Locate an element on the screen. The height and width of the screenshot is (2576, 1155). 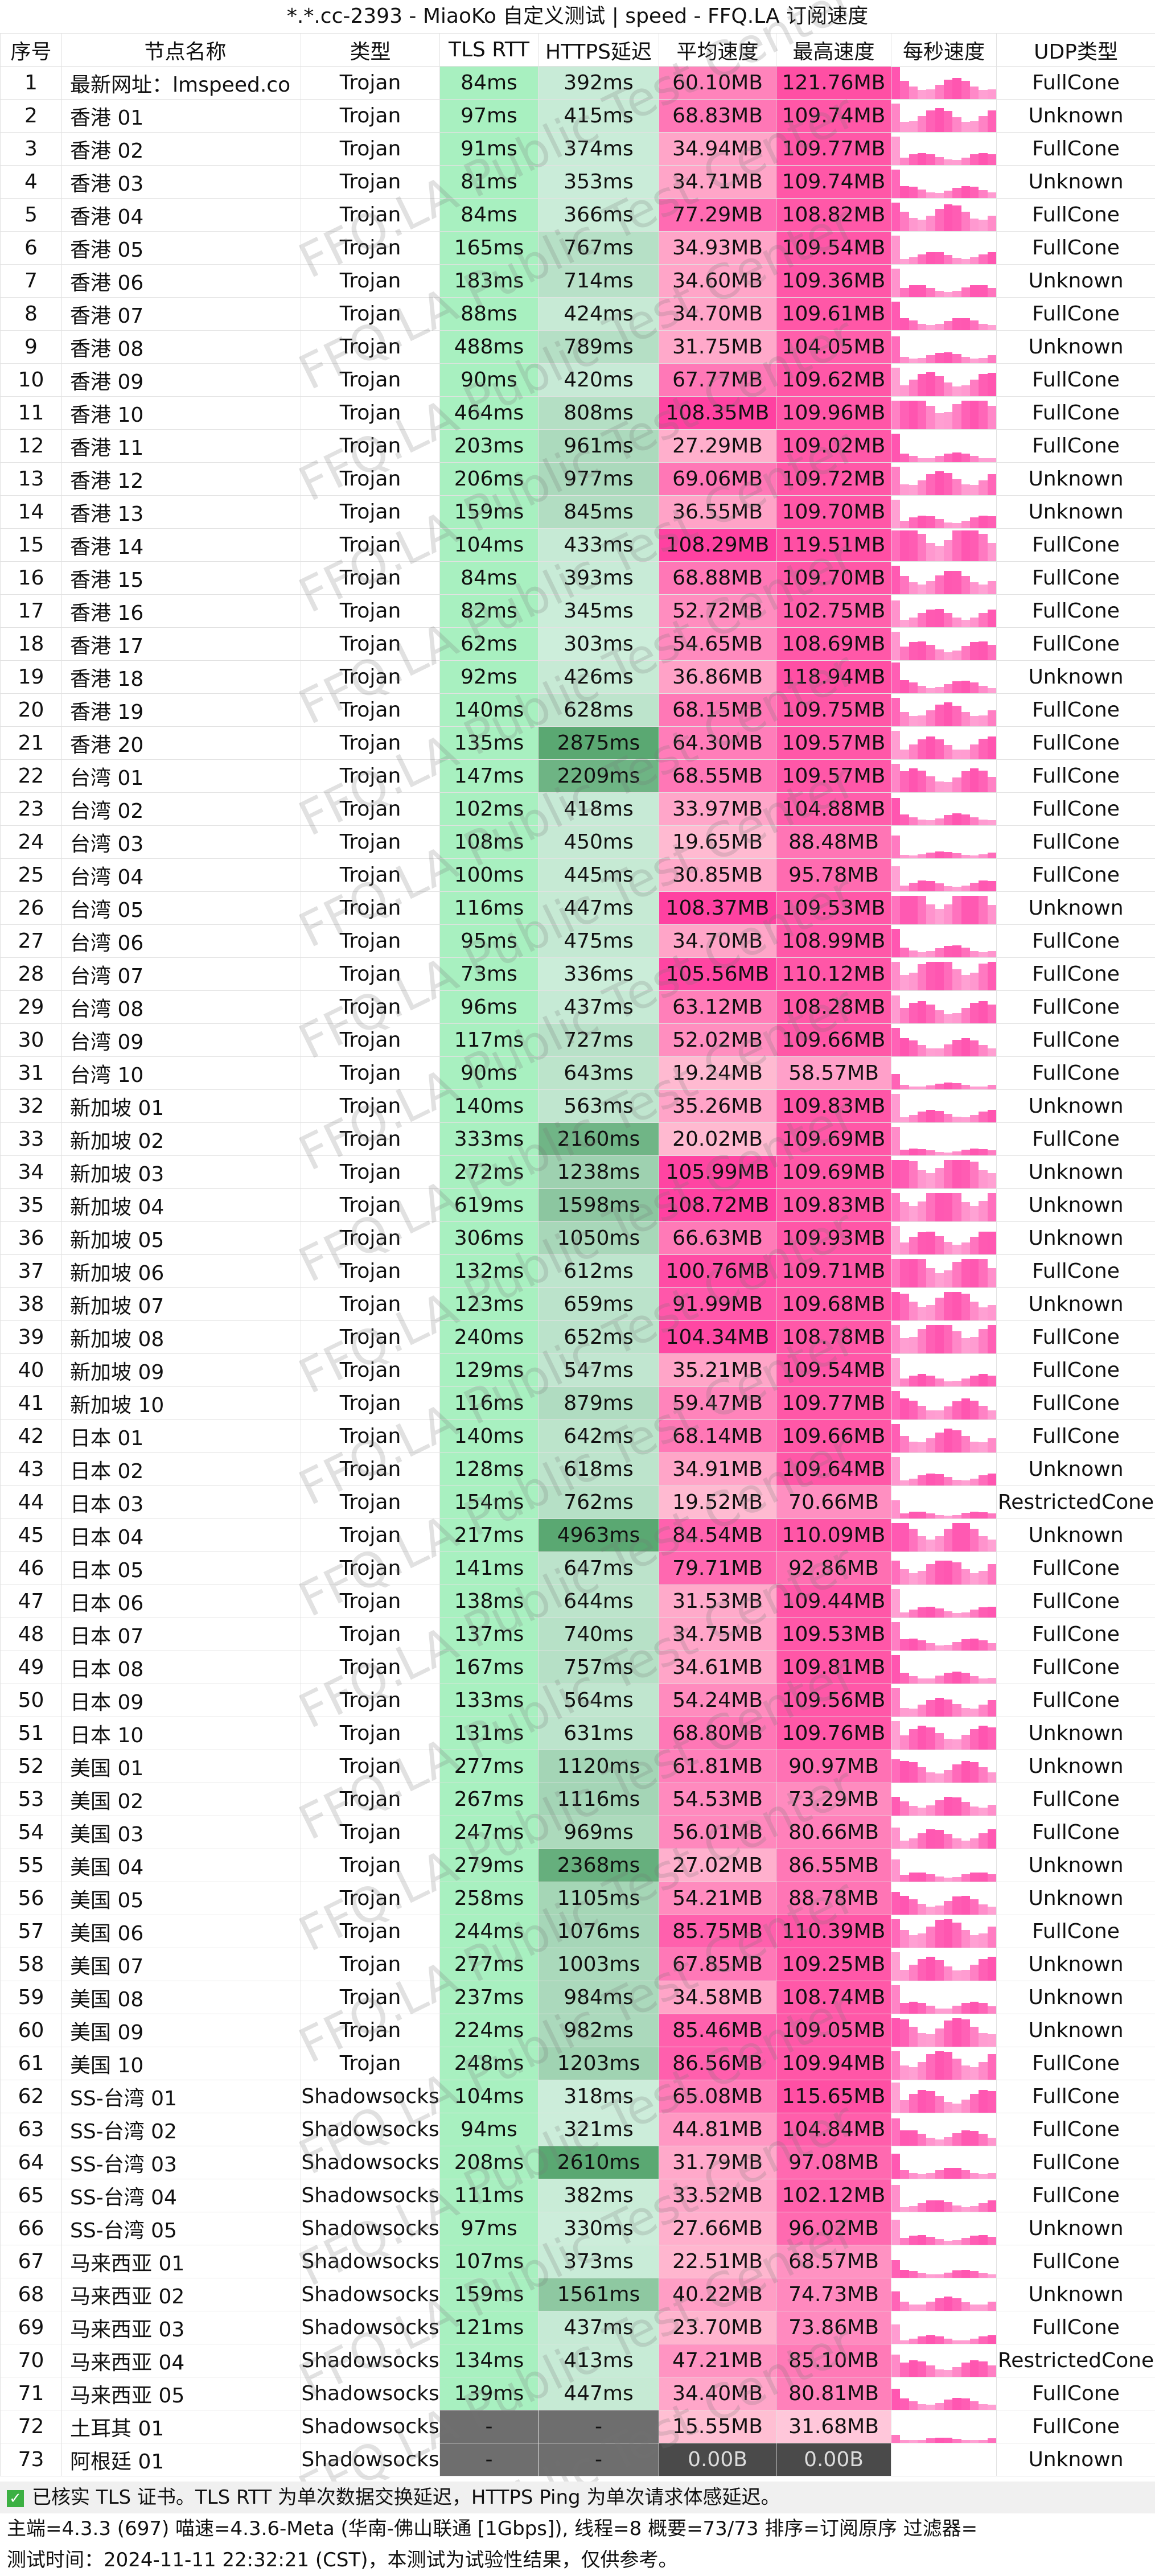
tls-rtt: 91ms is located at coordinates (489, 149).